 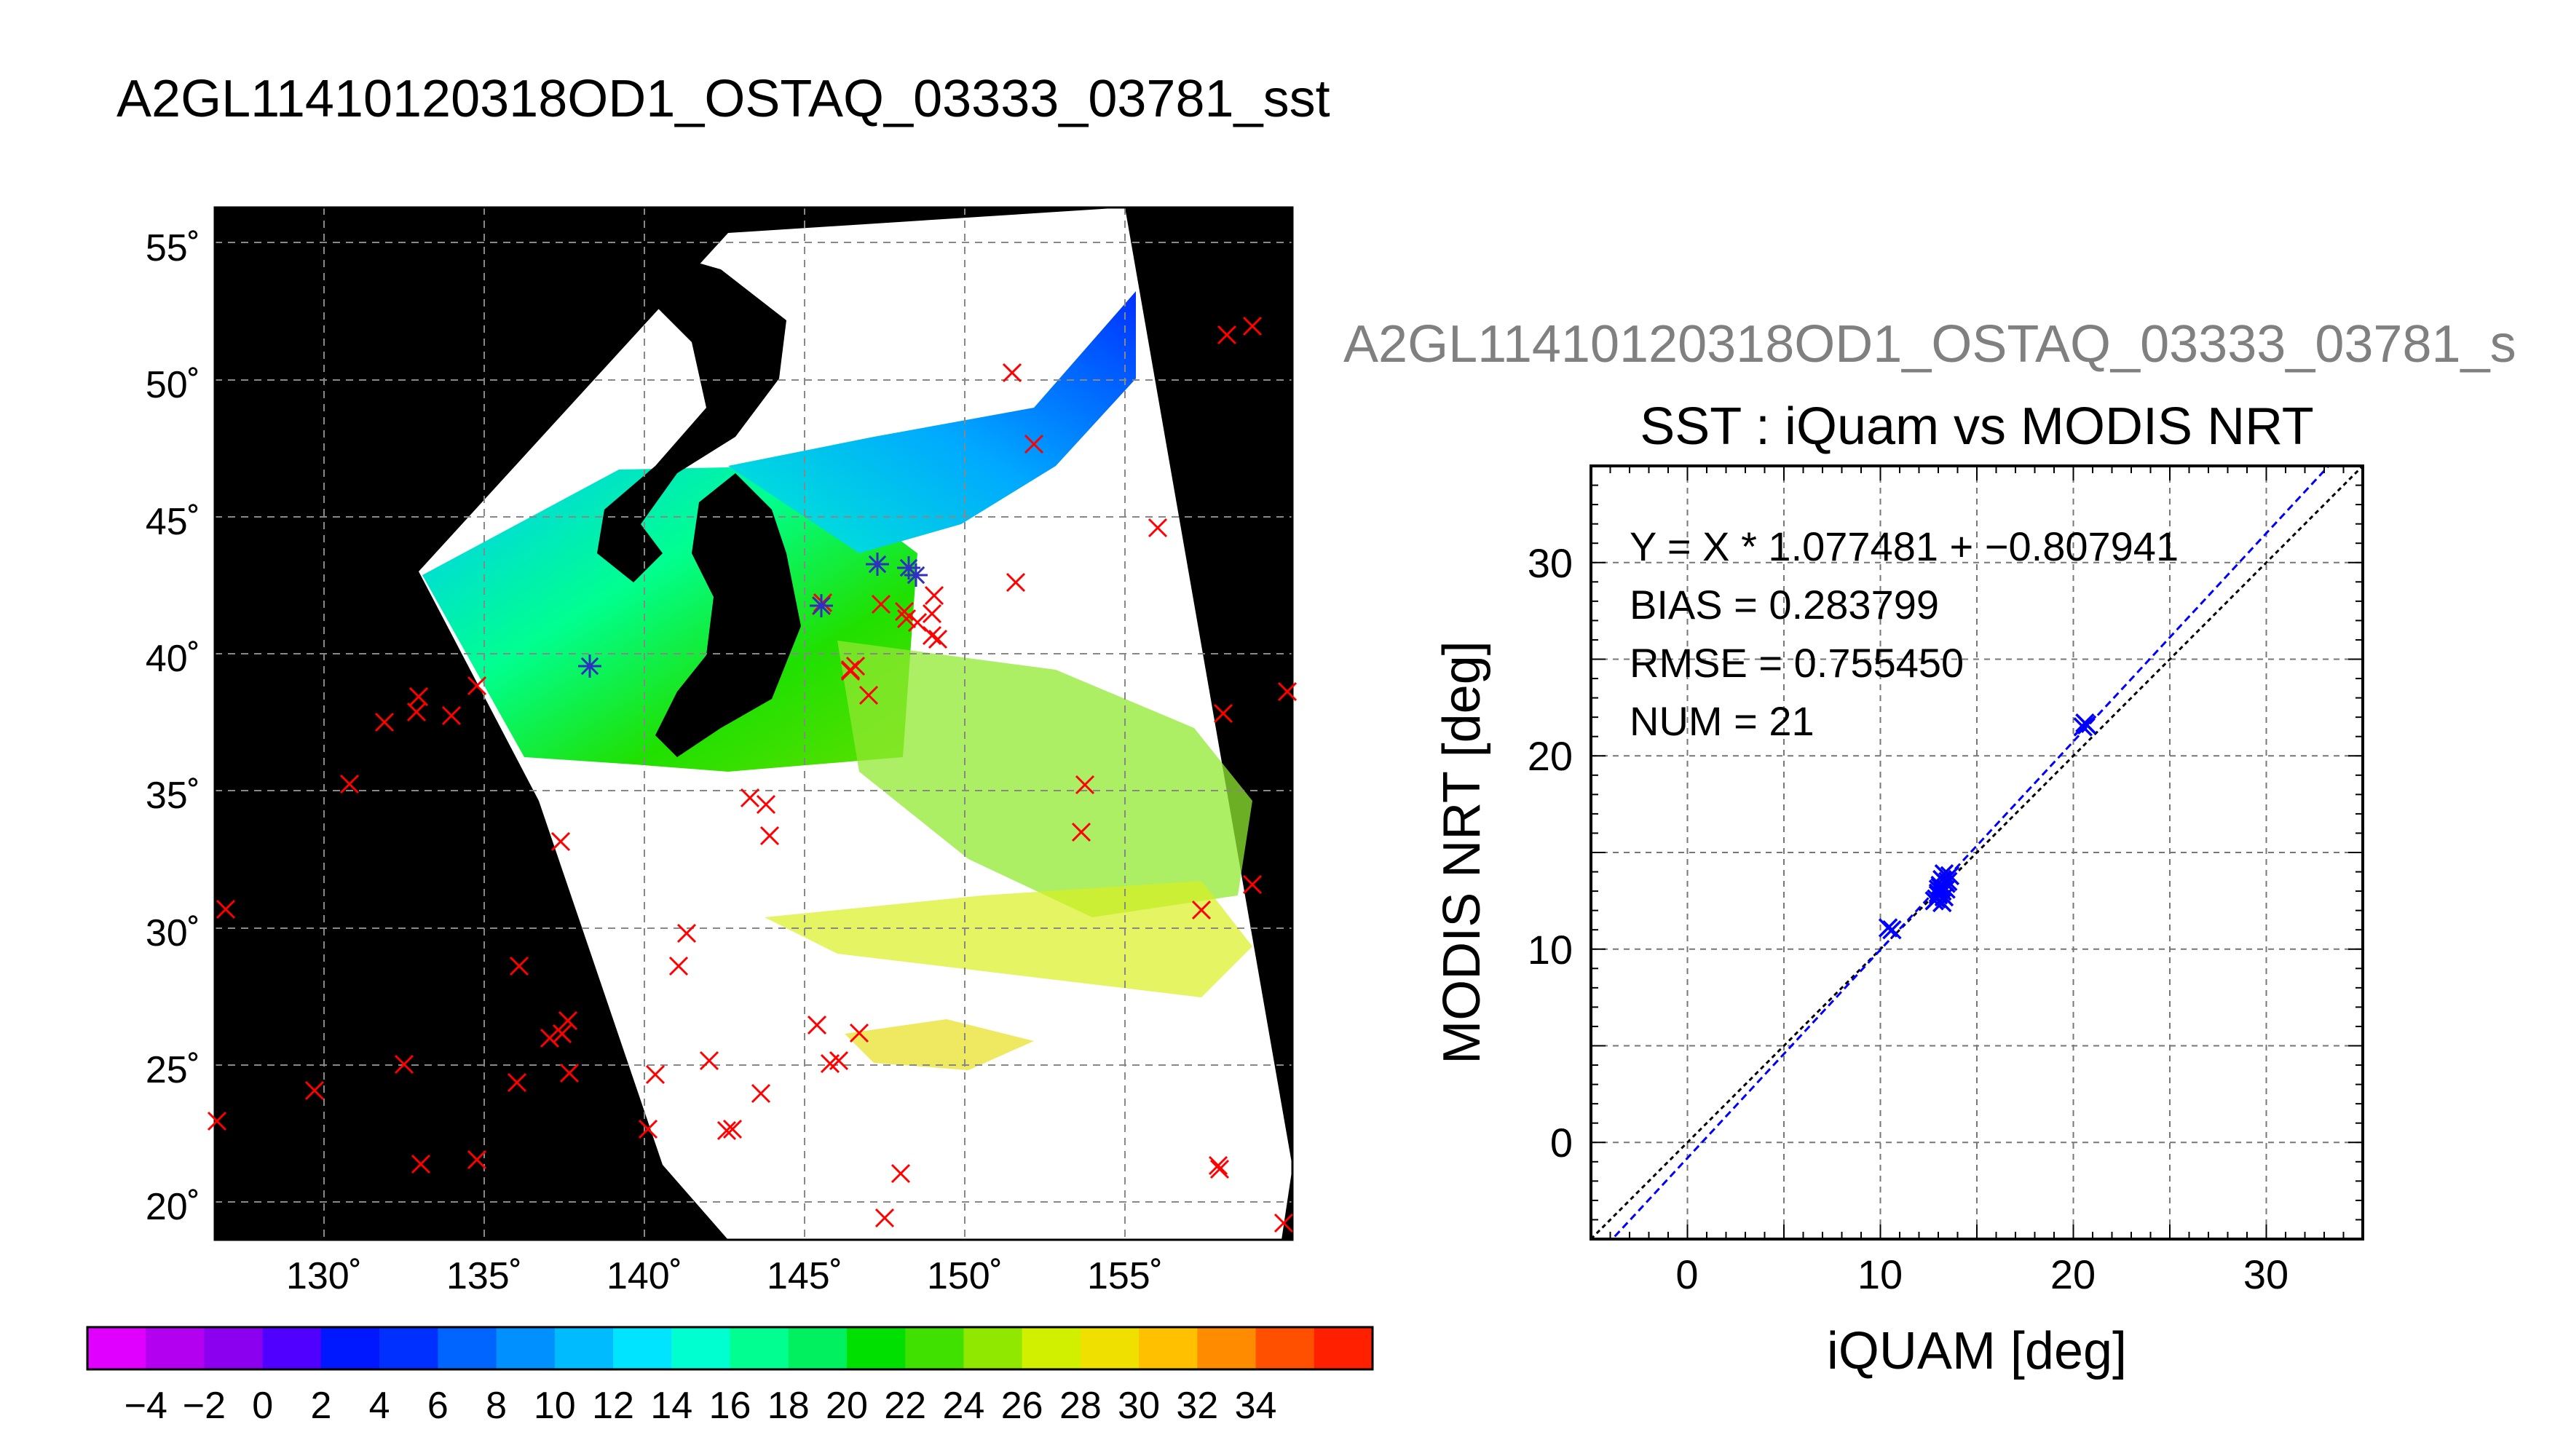 I want to click on colorbar: −4 −2 0 2 4 6 8 10 12 14 16 18 20 22 24 26 28 30 32 34, so click(x=730, y=1376).